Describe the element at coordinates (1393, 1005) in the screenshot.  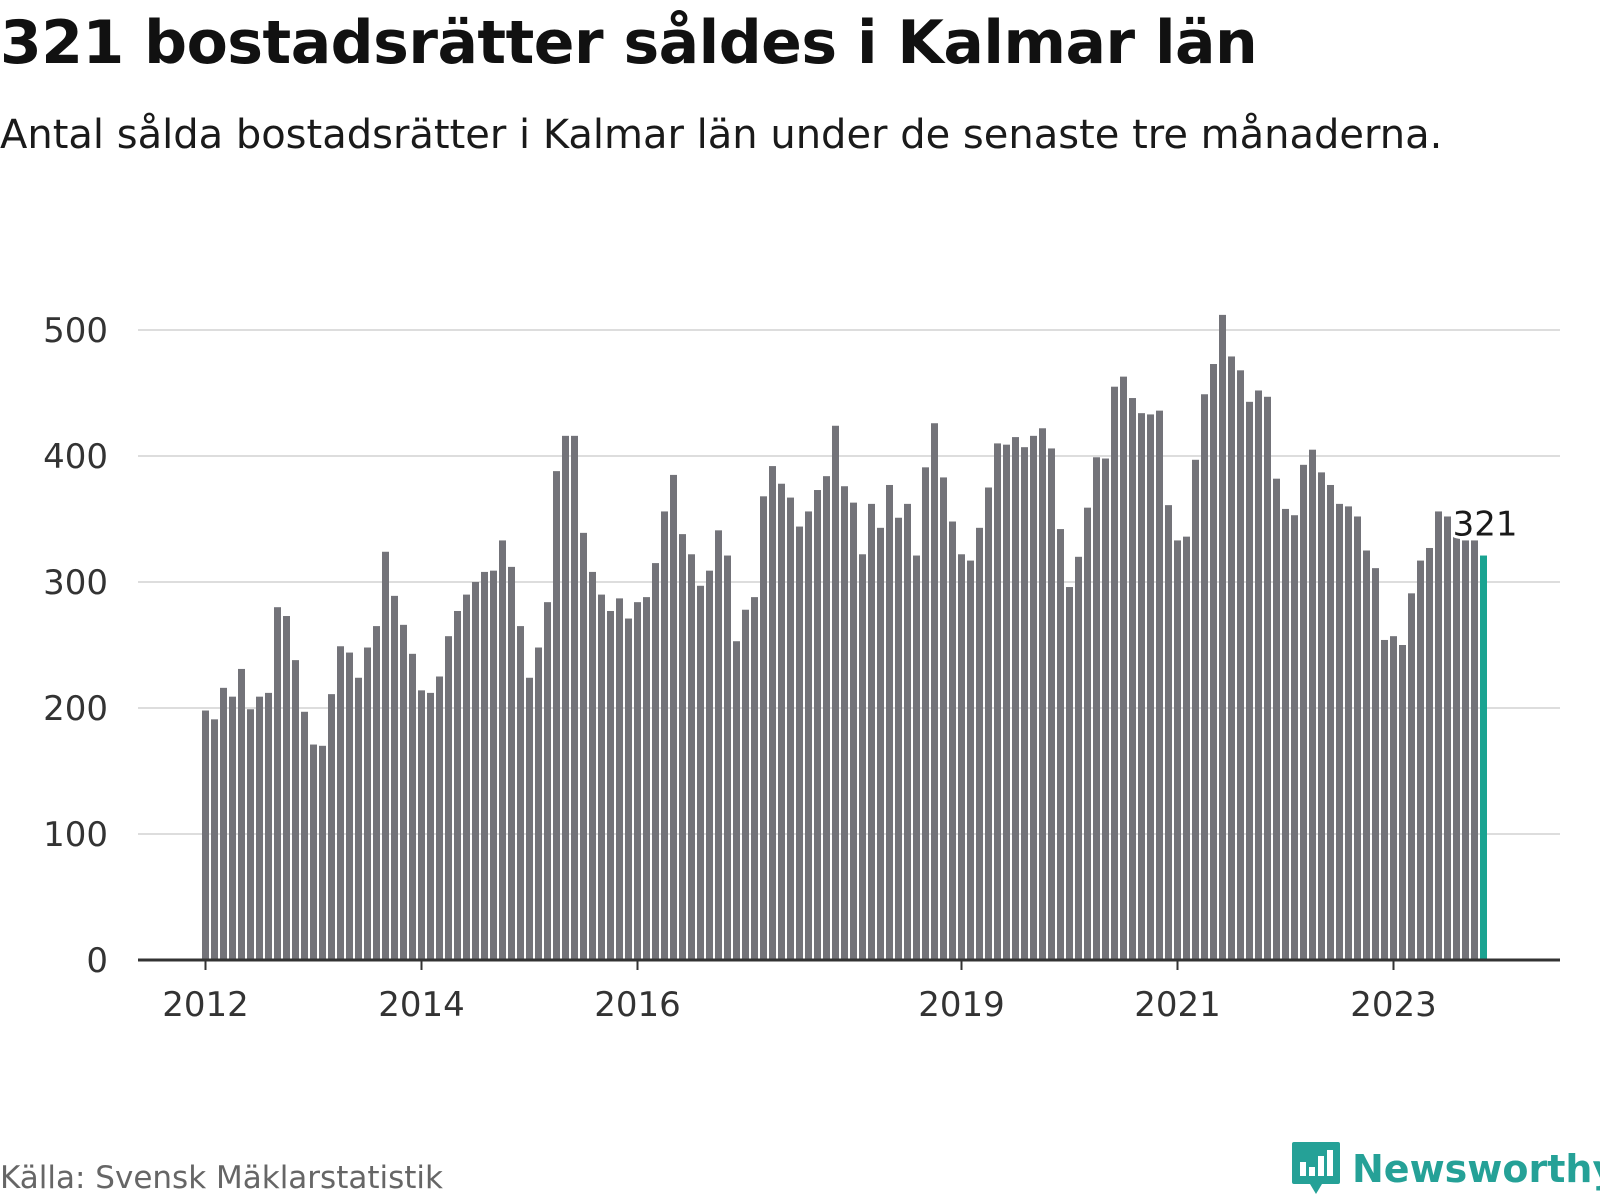
I see `x-tick-label-2023: 2023` at that location.